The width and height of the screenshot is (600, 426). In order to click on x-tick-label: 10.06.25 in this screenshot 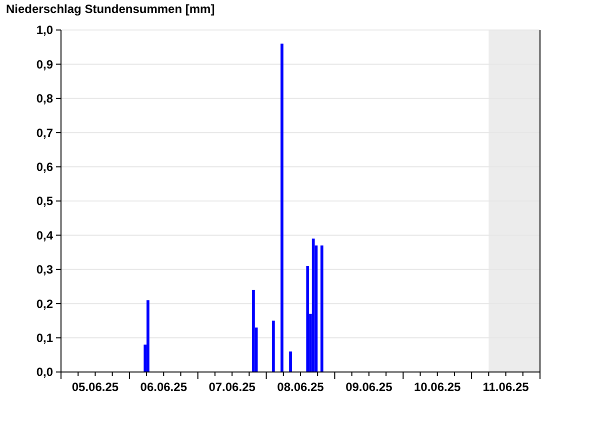, I will do `click(438, 387)`.